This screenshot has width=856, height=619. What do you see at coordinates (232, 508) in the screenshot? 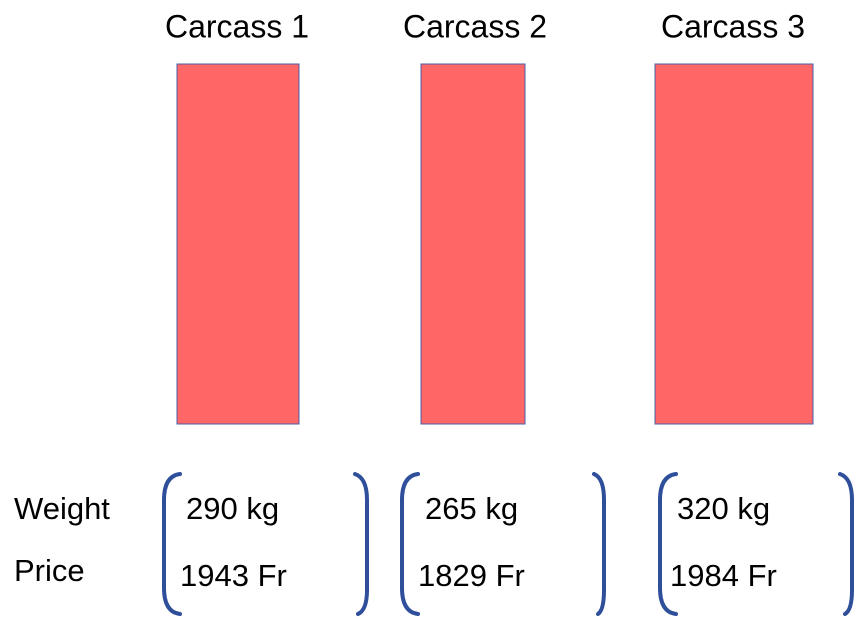
I see `weight-value: 290 kg` at bounding box center [232, 508].